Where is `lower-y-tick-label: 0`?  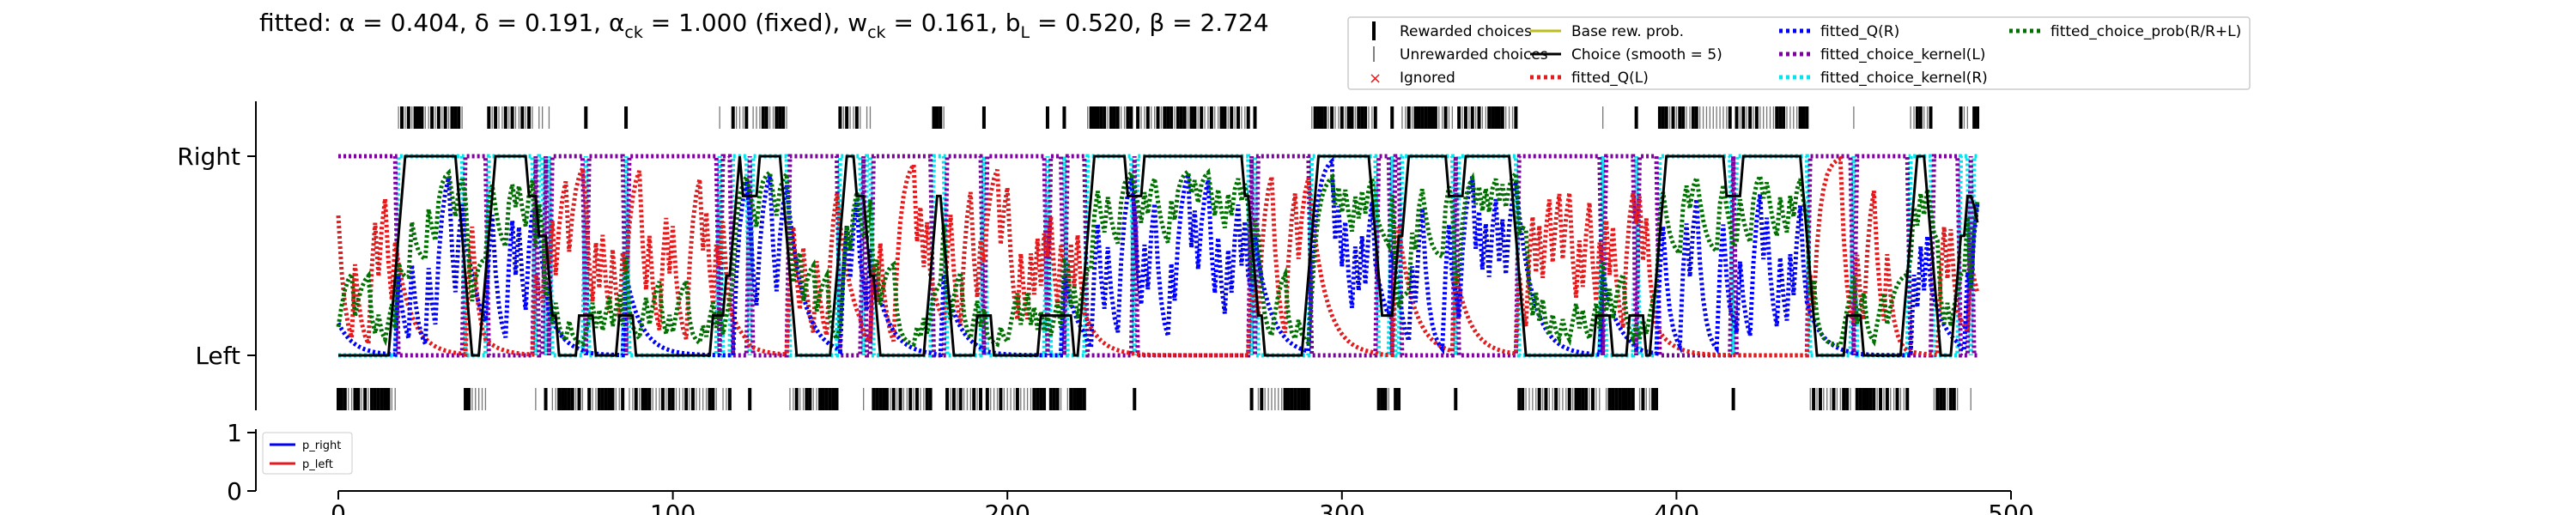
lower-y-tick-label: 0 is located at coordinates (234, 491).